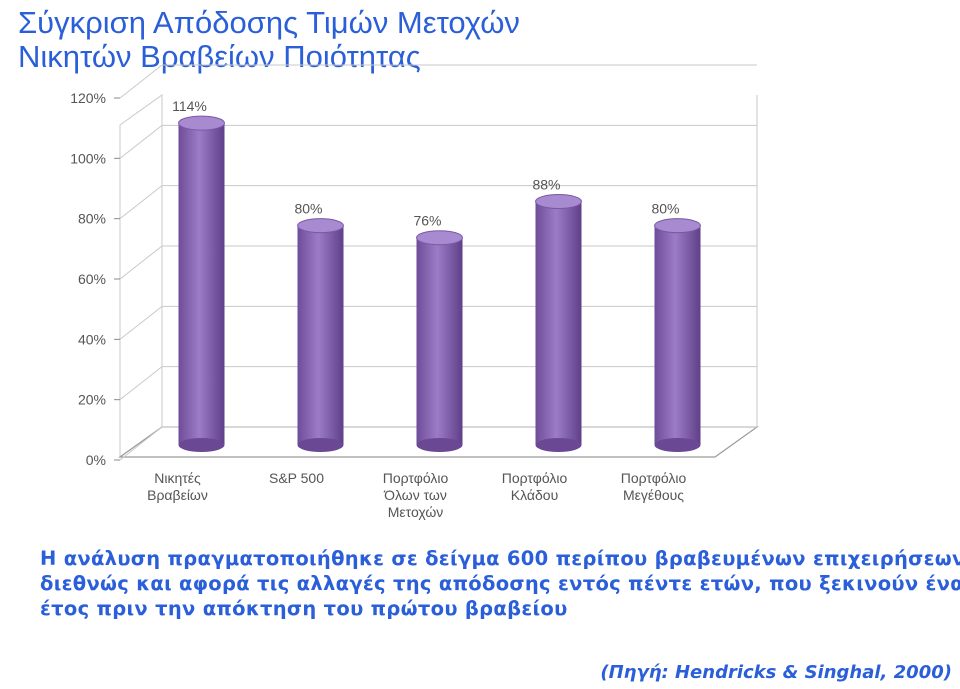  Describe the element at coordinates (776, 672) in the screenshot. I see `source-citation: (Πηγή: Hendricks & Singhal, 2000)` at that location.